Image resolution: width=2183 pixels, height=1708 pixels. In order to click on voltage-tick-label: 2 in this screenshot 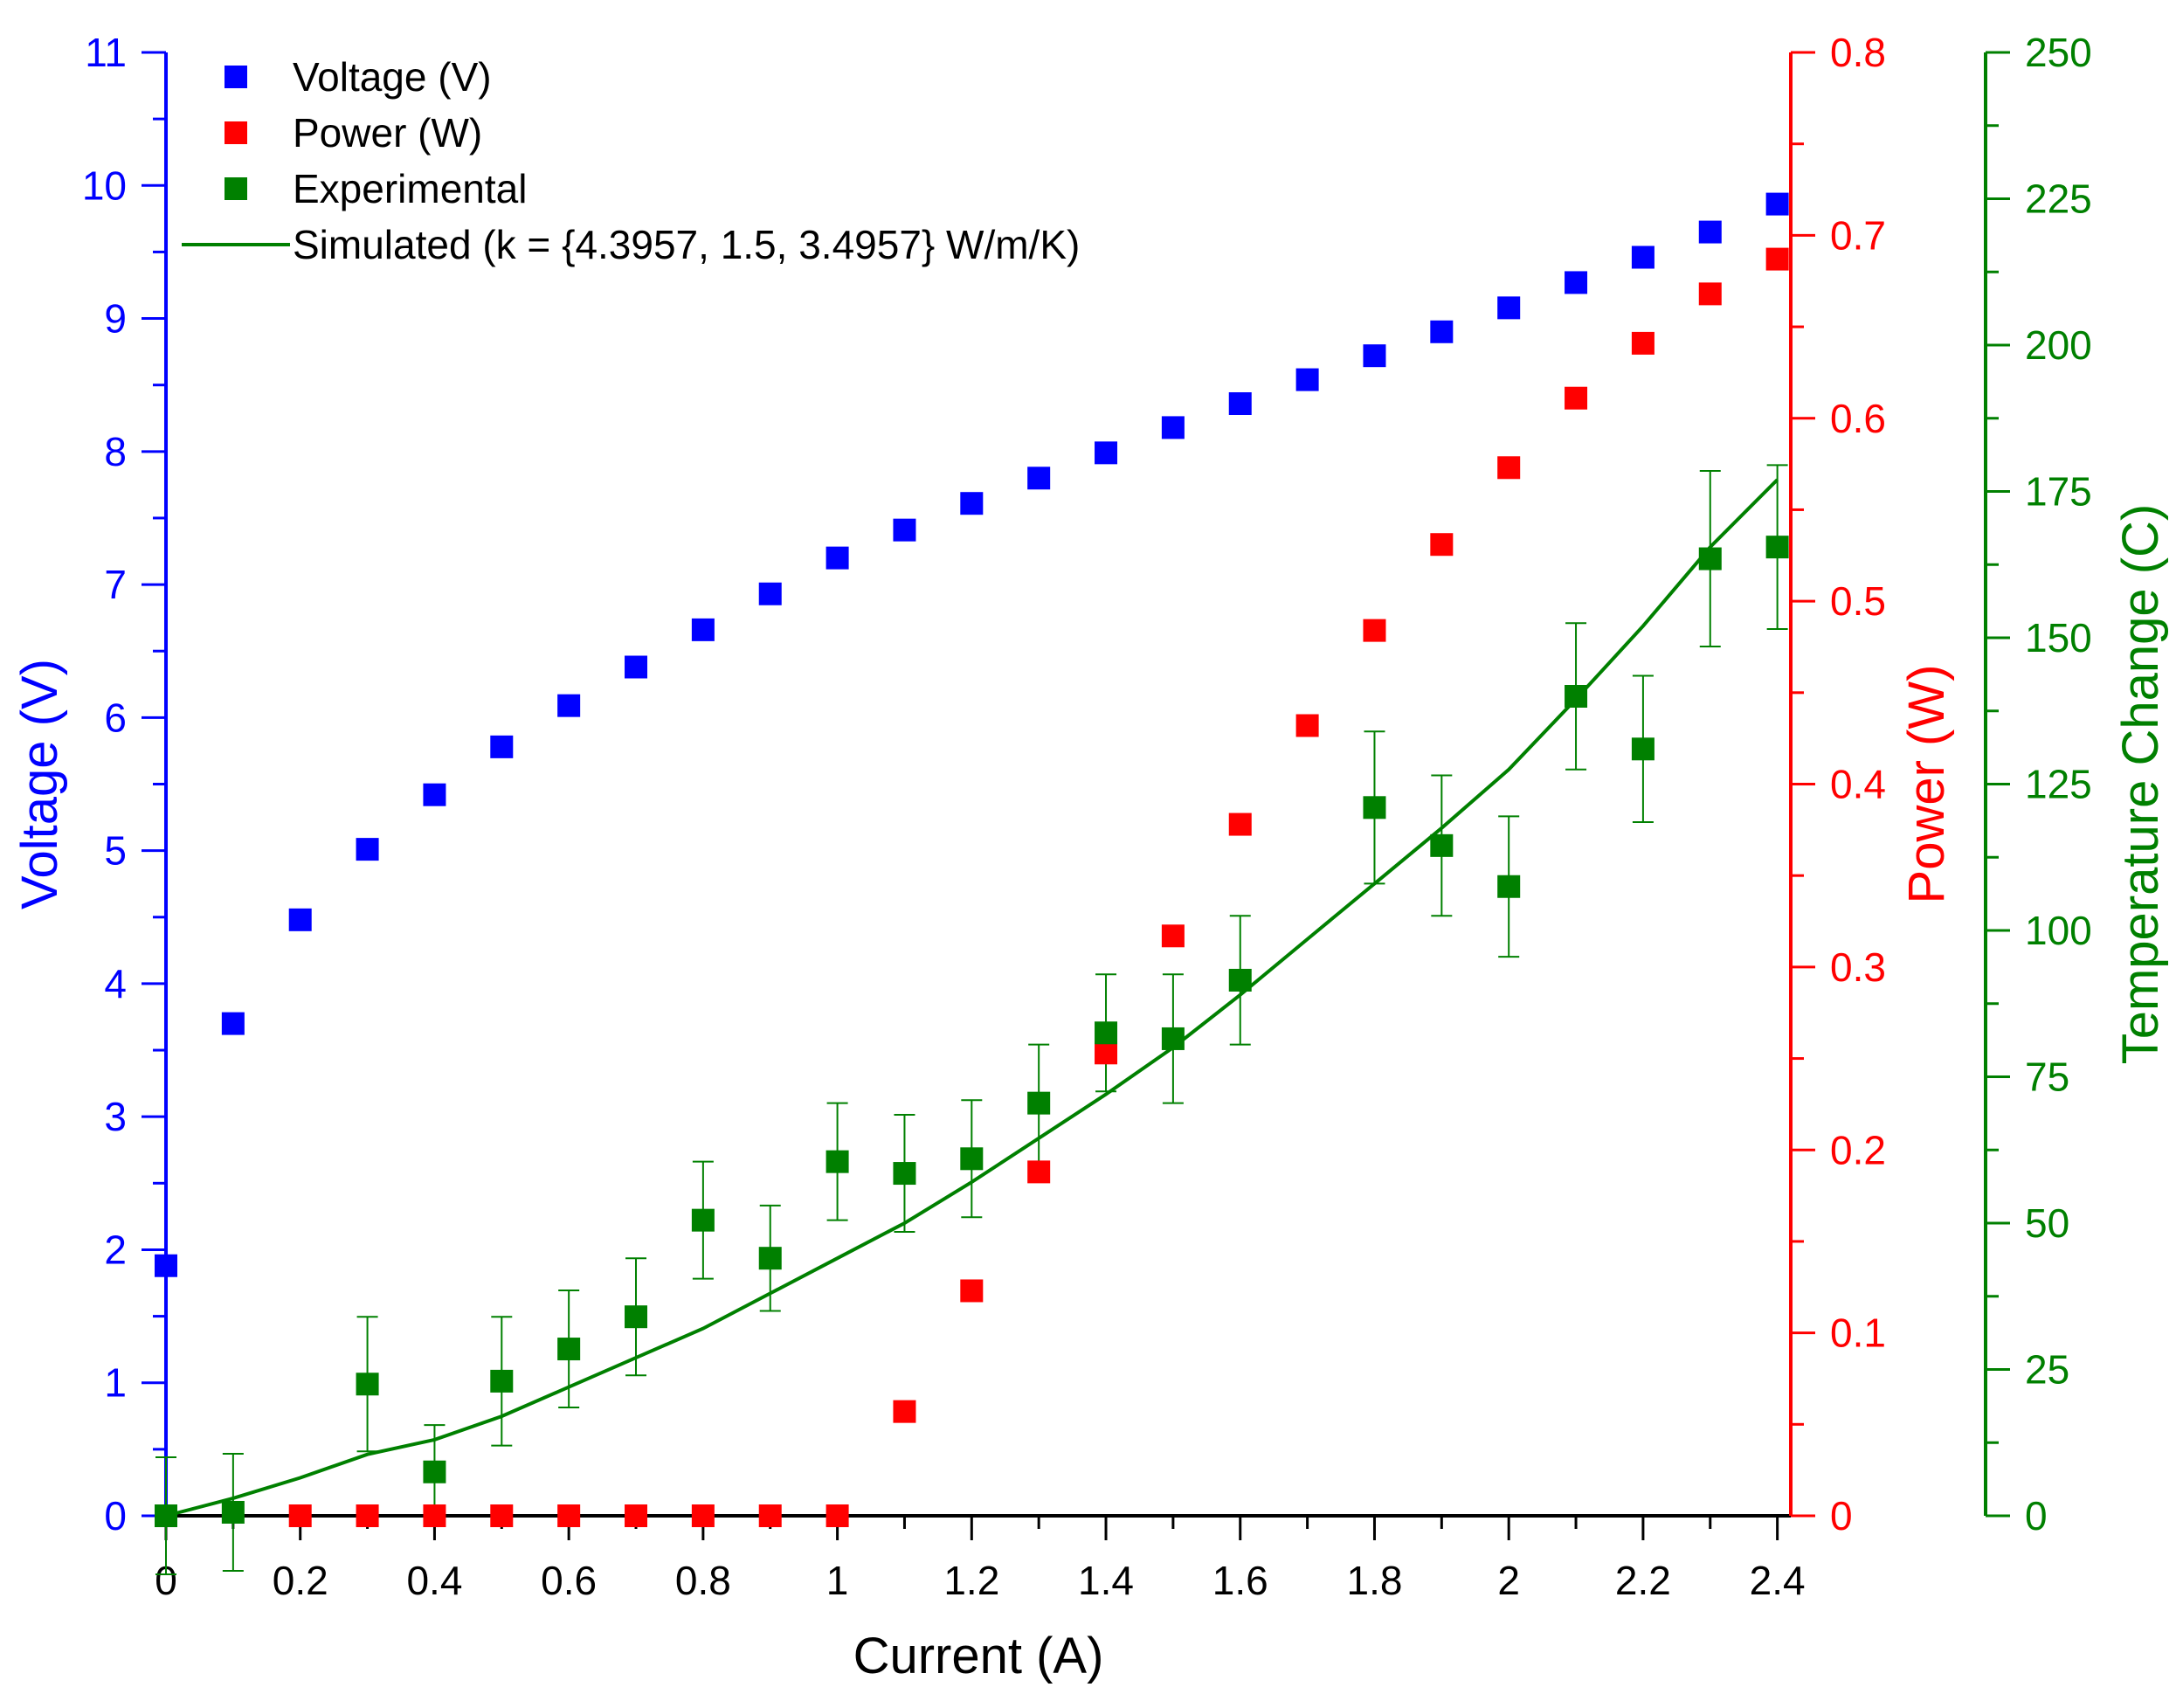, I will do `click(116, 1249)`.